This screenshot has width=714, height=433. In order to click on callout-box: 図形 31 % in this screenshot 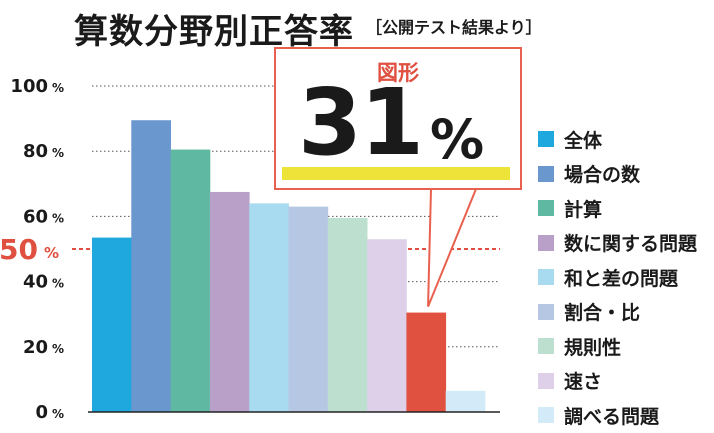, I will do `click(398, 118)`.